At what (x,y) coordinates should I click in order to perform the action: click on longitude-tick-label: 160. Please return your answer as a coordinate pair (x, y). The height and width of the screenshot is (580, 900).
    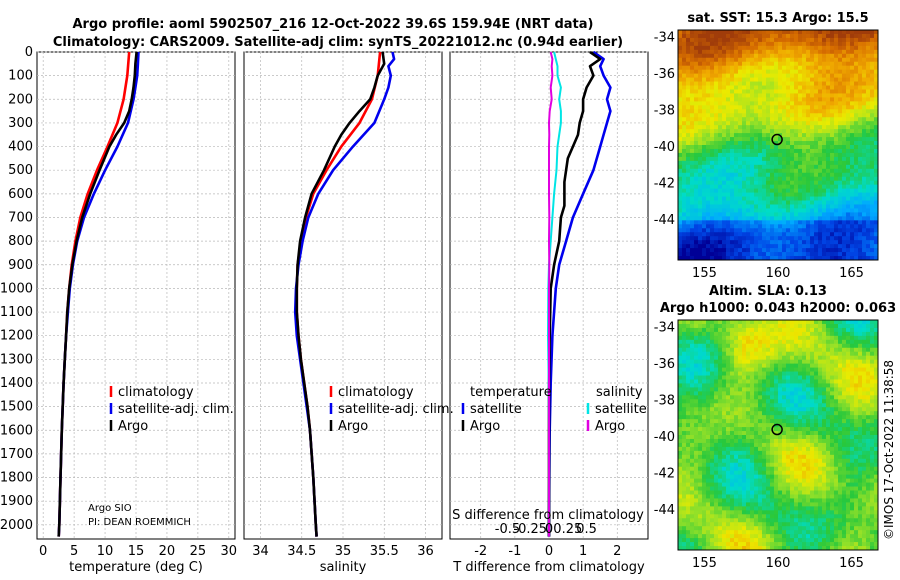
    Looking at the image, I should click on (778, 273).